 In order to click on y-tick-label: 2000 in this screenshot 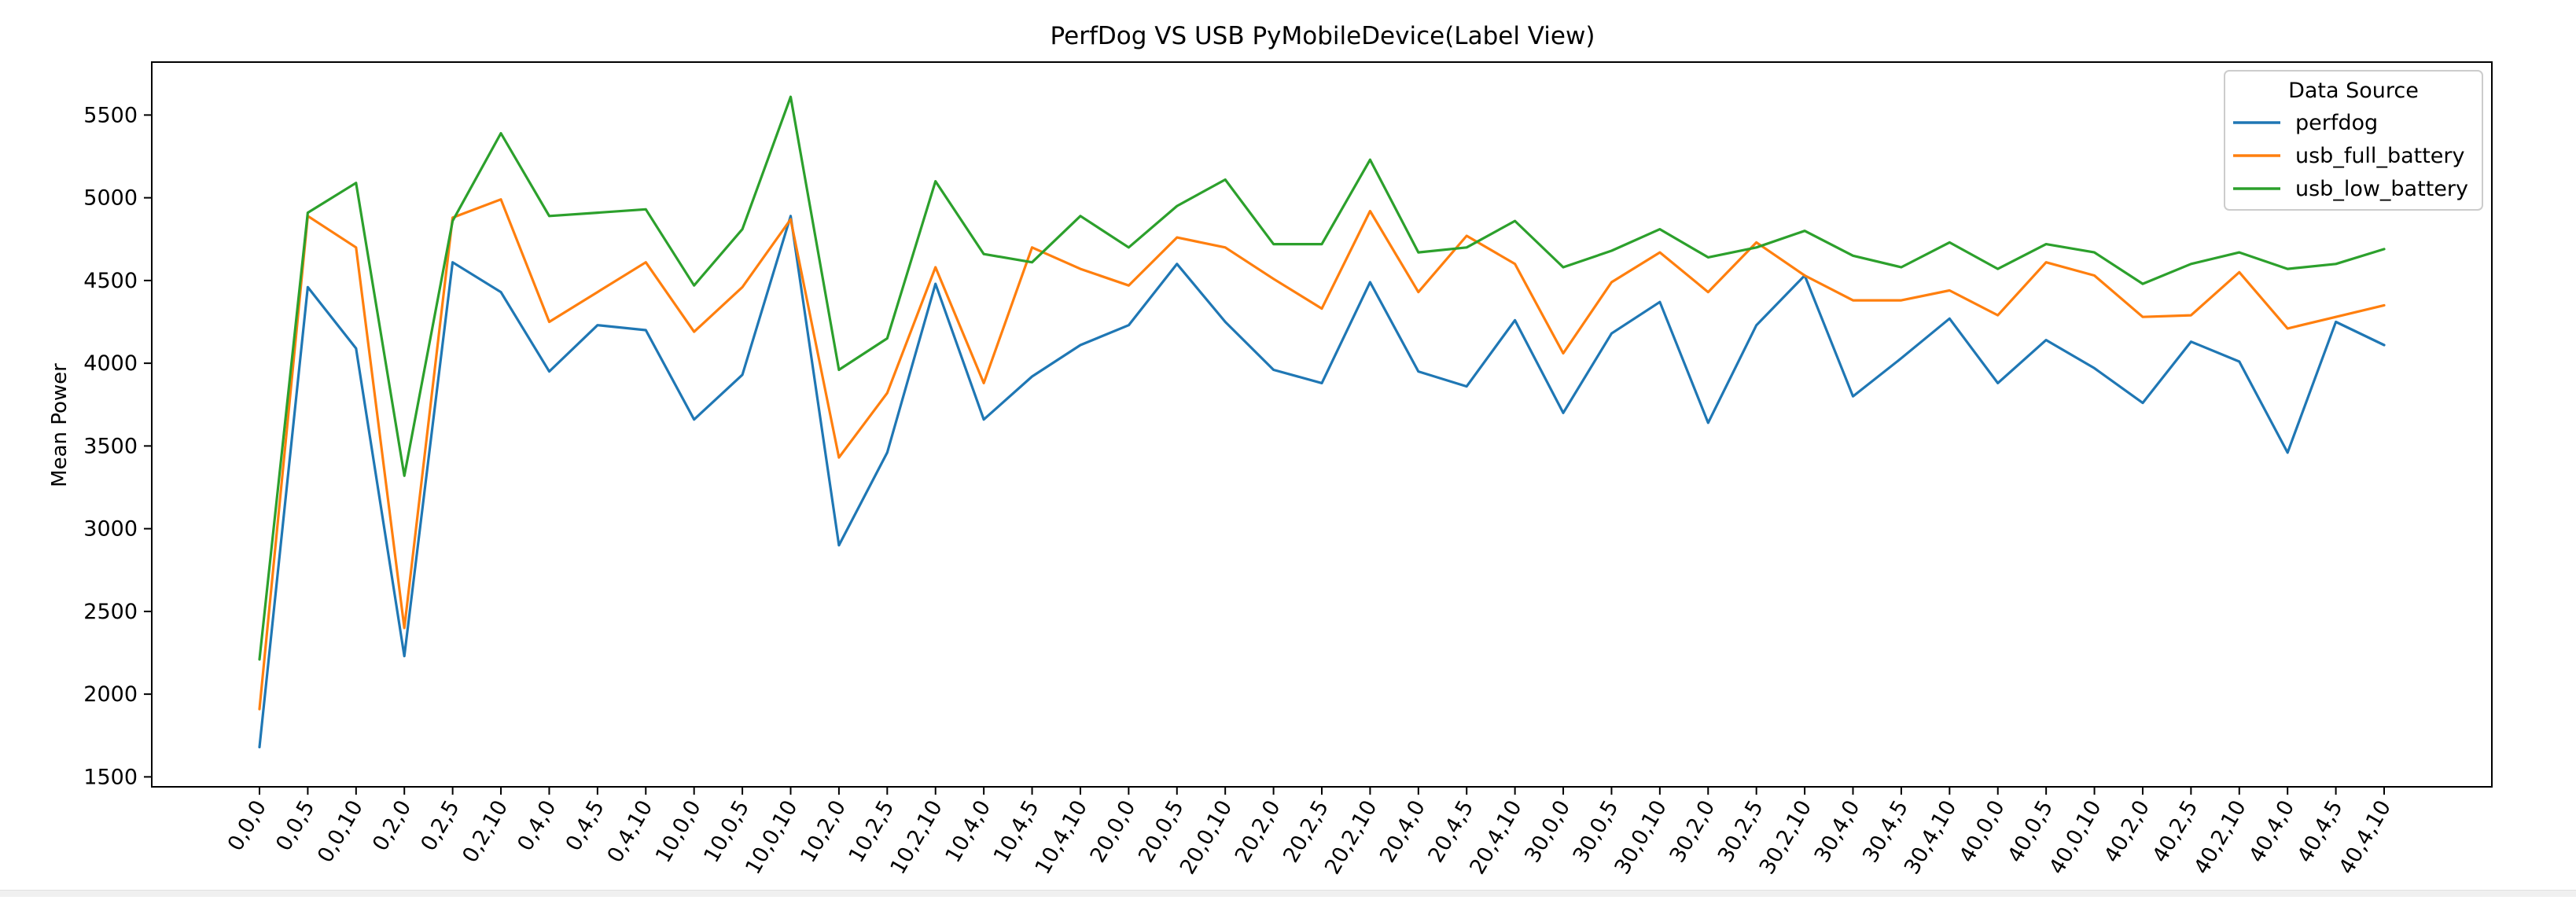, I will do `click(111, 694)`.